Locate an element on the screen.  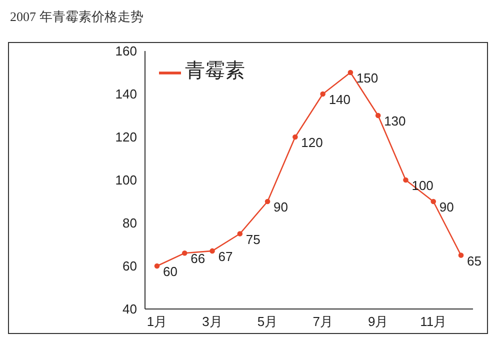
data-label: 140 is located at coordinates (339, 99).